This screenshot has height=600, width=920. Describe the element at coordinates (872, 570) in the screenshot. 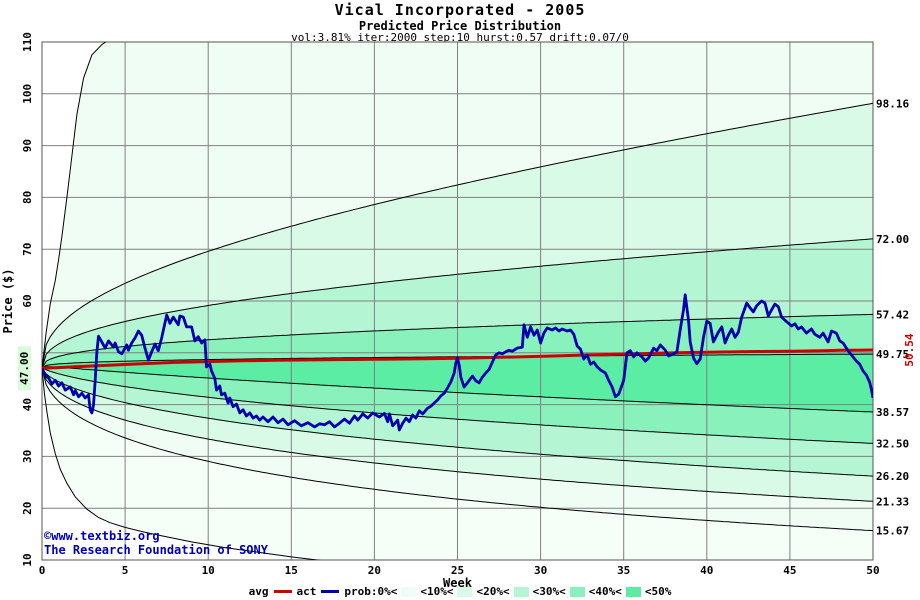

I see `x-tick-label: 50` at that location.